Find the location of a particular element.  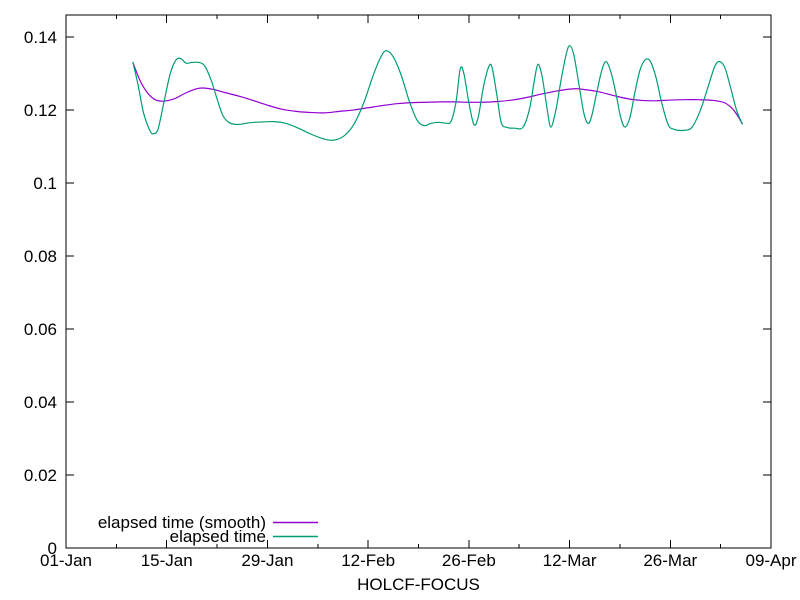

y-tick-label: 0.02 is located at coordinates (40, 475).